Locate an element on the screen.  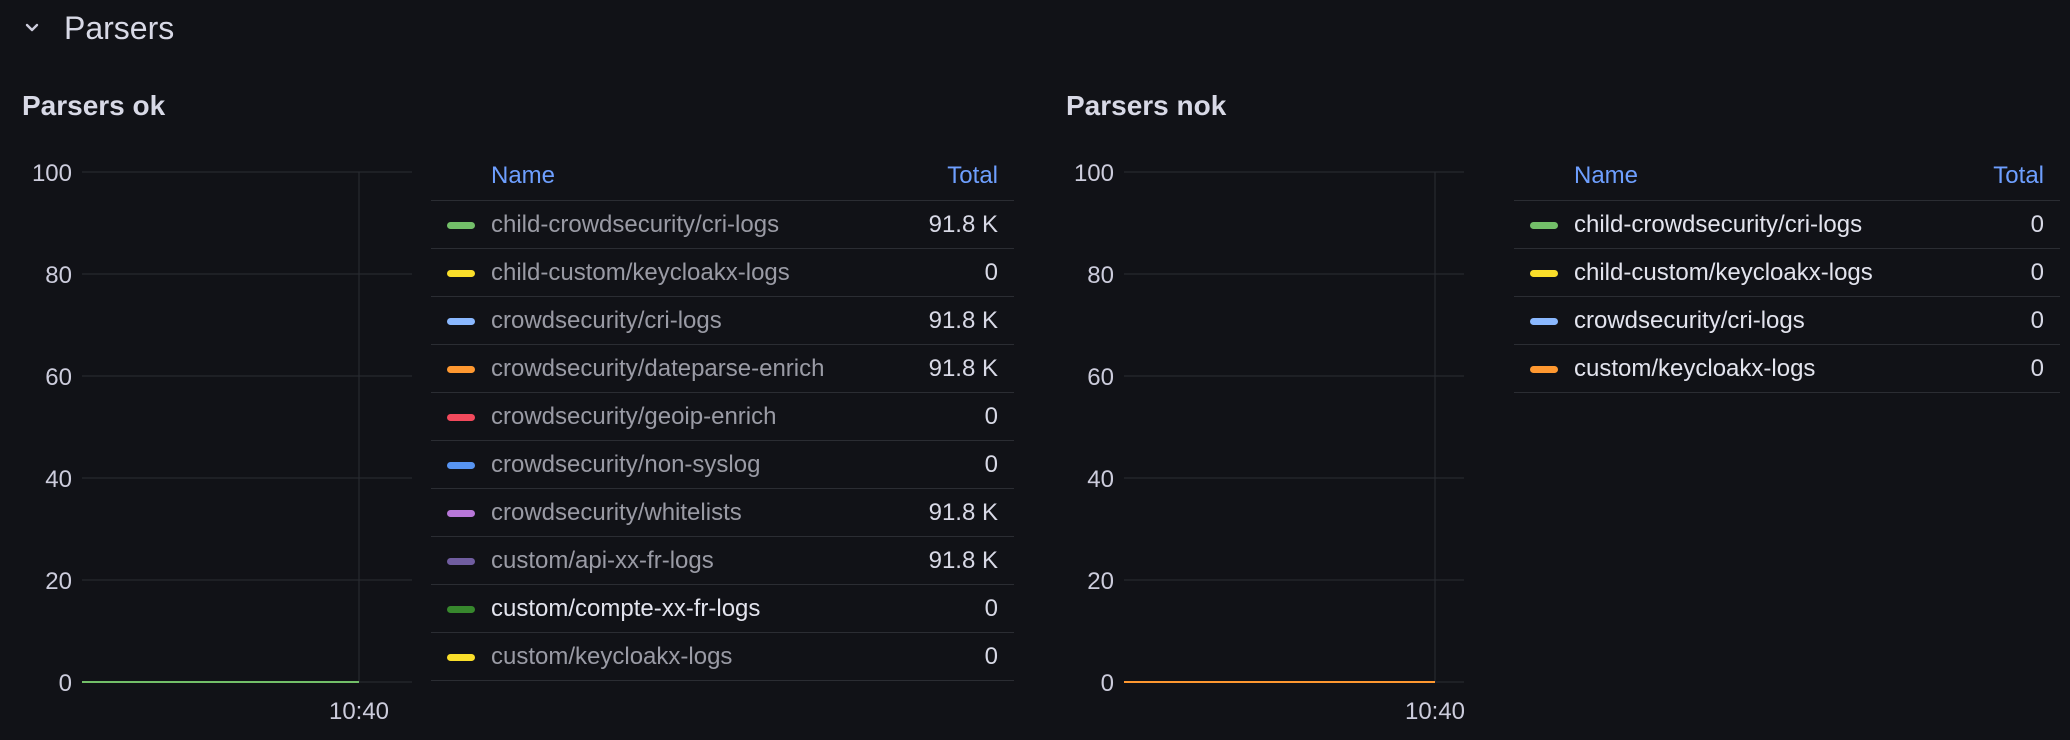
series-name: crowdsecurity/geoip-enrich is located at coordinates (686, 416).